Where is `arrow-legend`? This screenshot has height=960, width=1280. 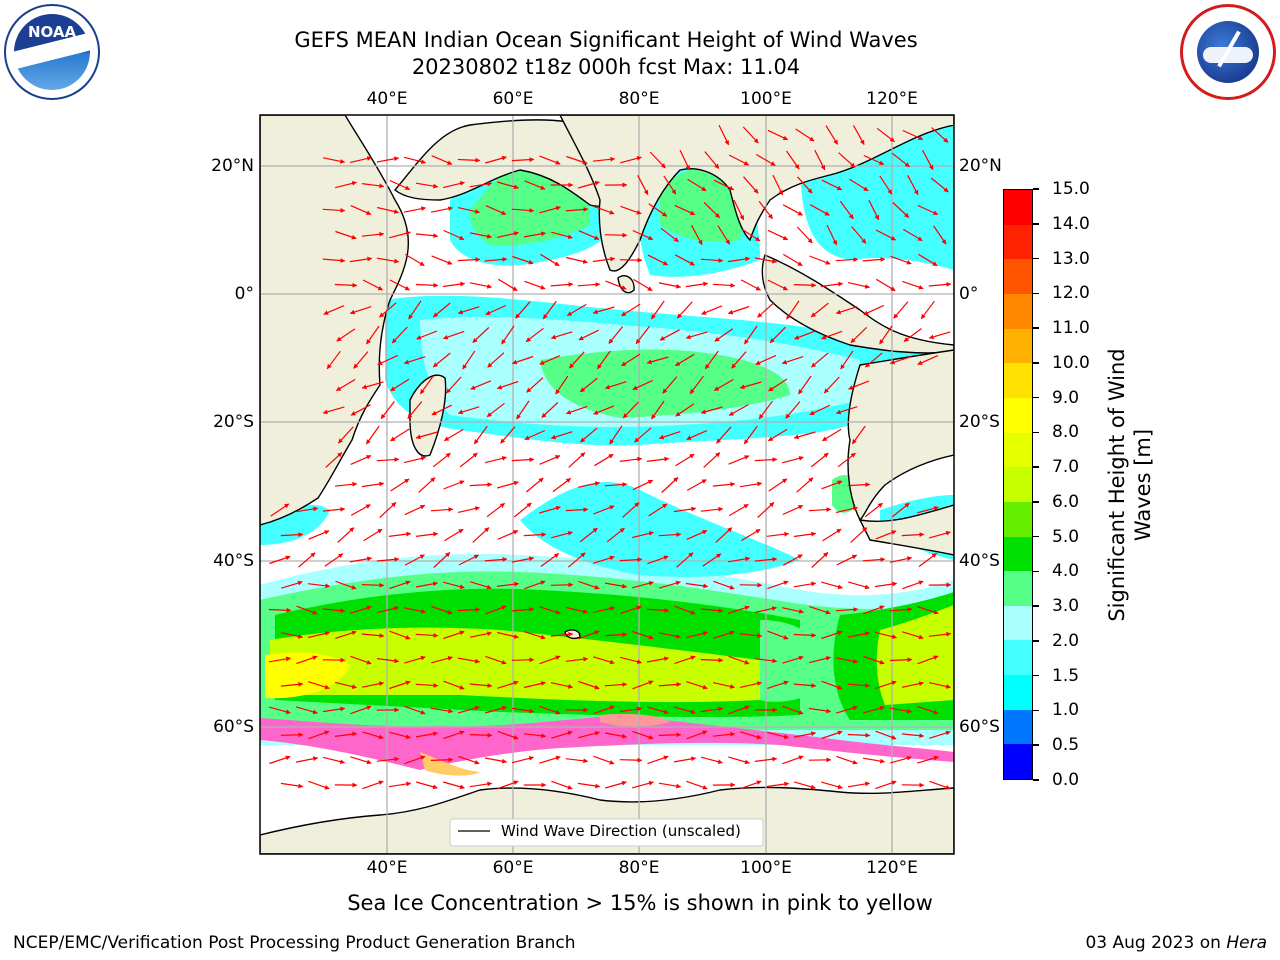
arrow-legend is located at coordinates (606, 832).